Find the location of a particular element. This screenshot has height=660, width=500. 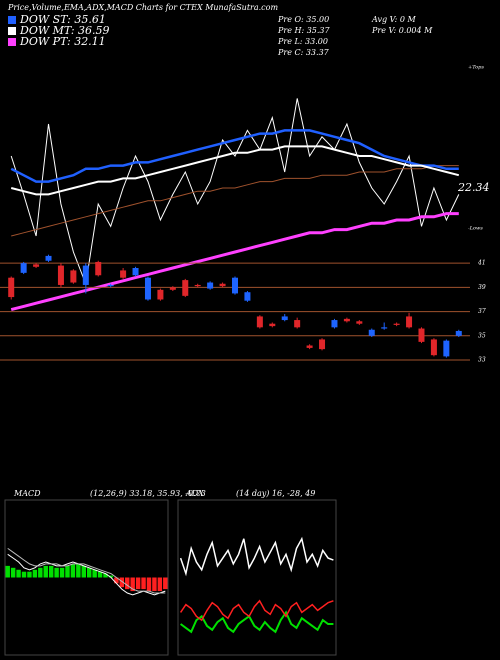

info: Avg V: 0 M is located at coordinates (393, 19).